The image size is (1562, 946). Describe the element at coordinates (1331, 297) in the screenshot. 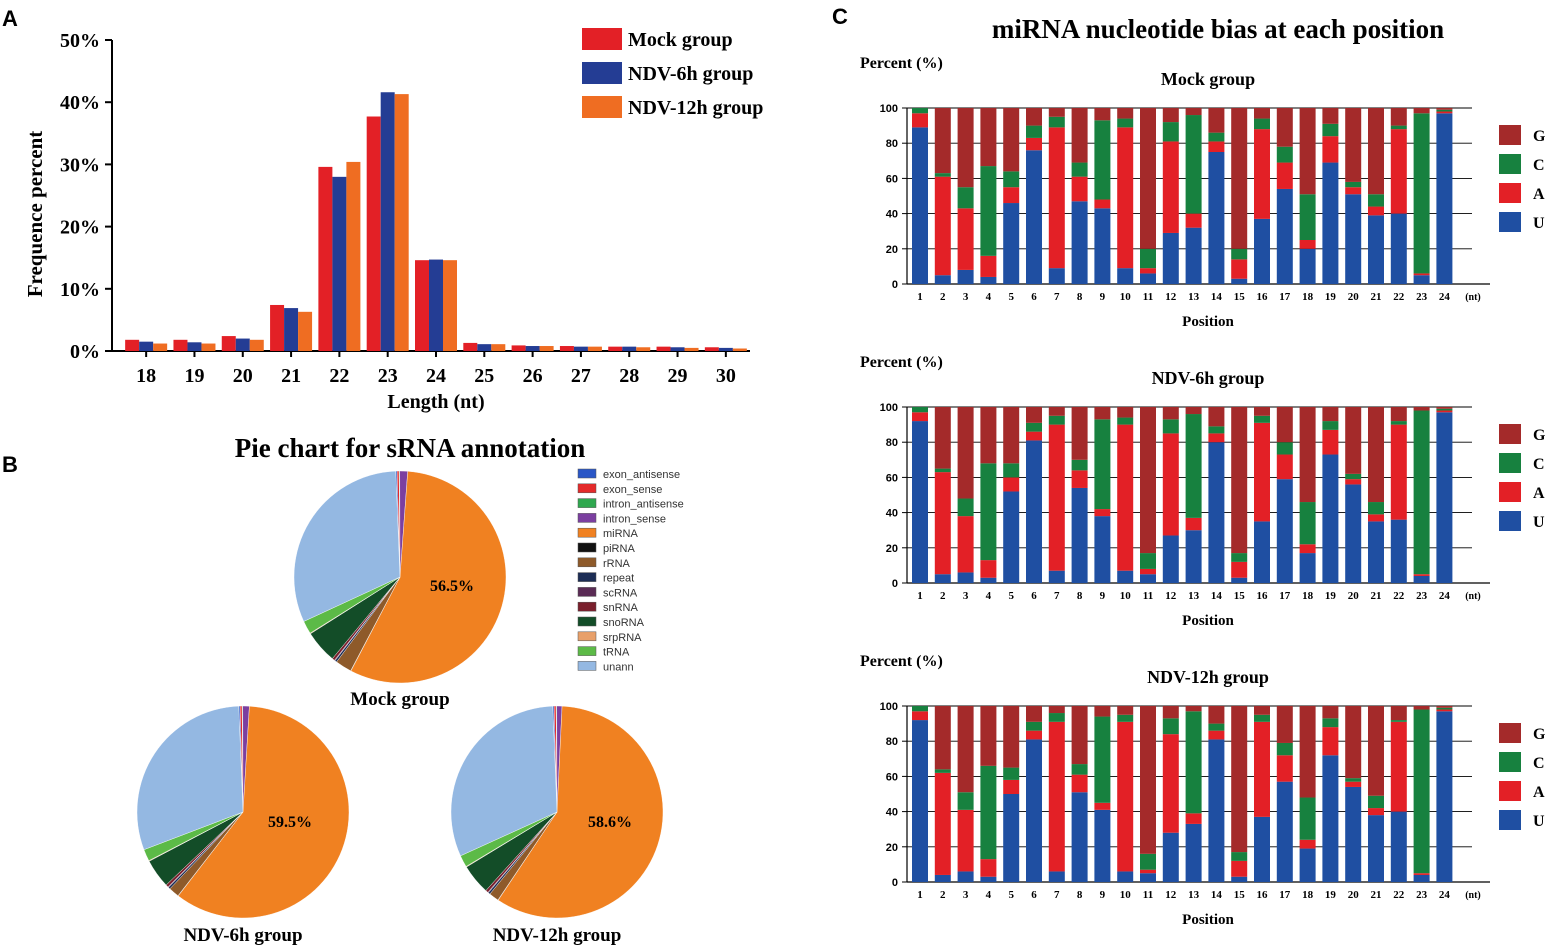

I see `x-tick-label: 19` at that location.